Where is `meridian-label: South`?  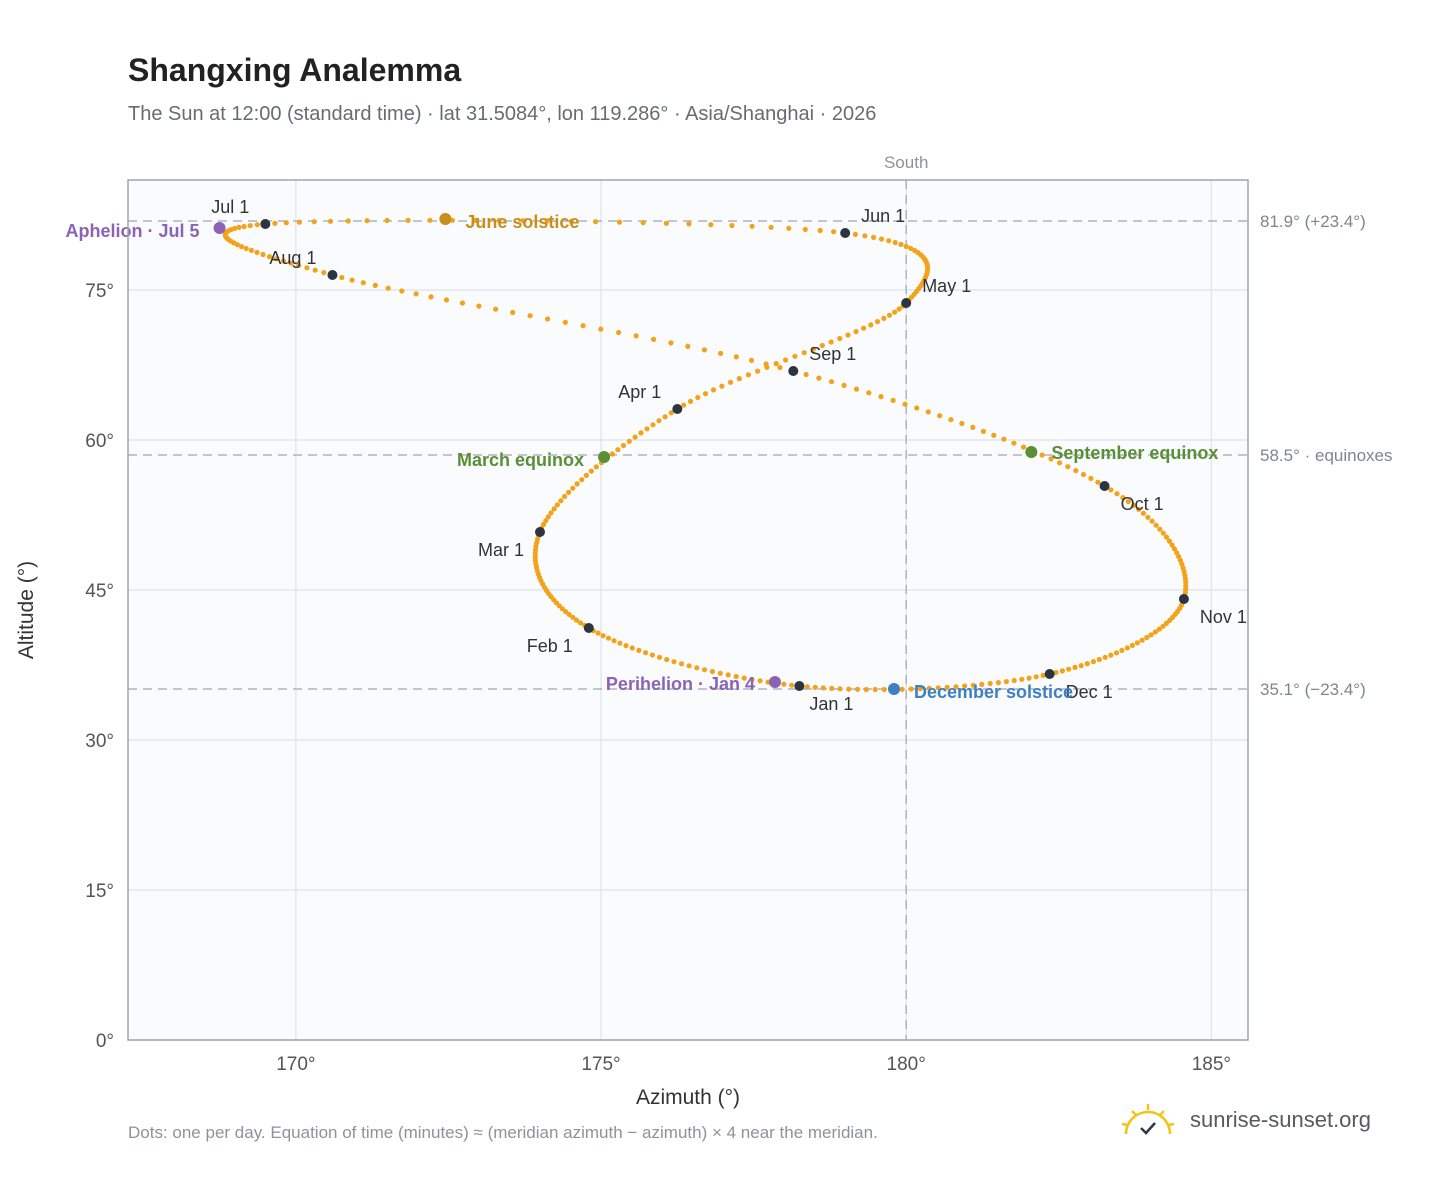 meridian-label: South is located at coordinates (906, 162).